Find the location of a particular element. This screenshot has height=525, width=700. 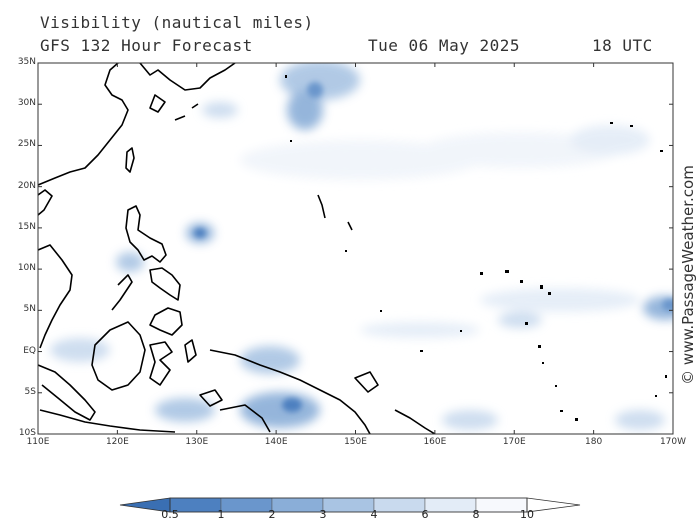

watermark-text: © www.PassageWeather.com is located at coordinates (688, 275).